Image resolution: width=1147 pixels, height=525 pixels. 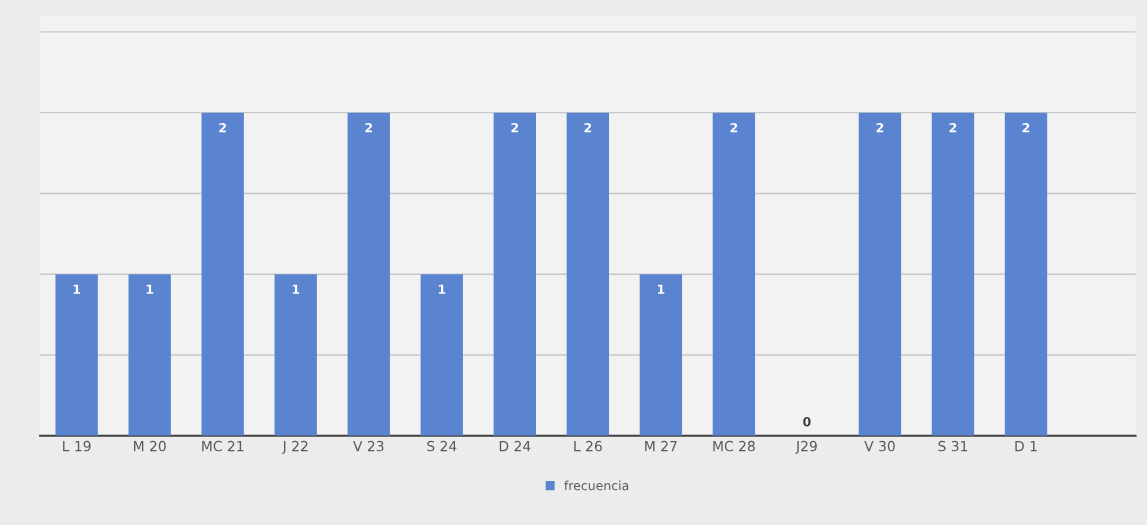 What do you see at coordinates (515, 446) in the screenshot?
I see `x-tick-label: D 24` at bounding box center [515, 446].